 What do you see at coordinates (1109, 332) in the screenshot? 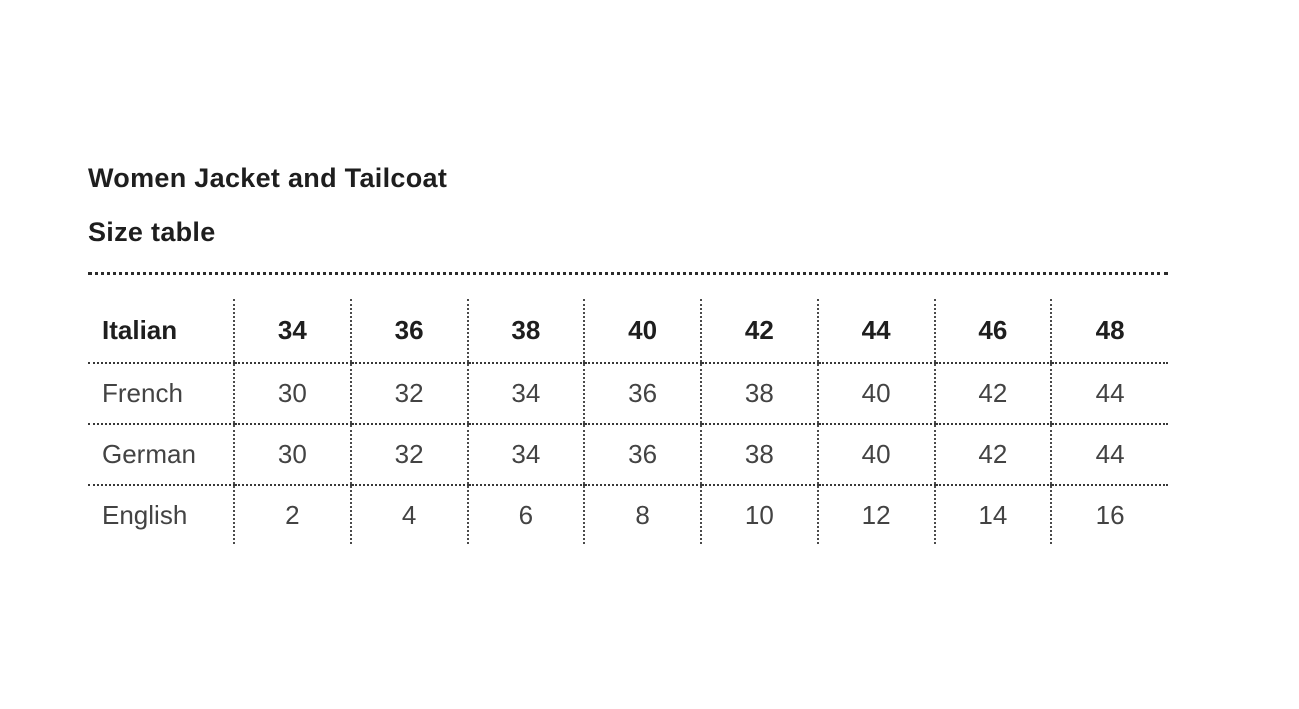
I see `size-cell: 48` at bounding box center [1109, 332].